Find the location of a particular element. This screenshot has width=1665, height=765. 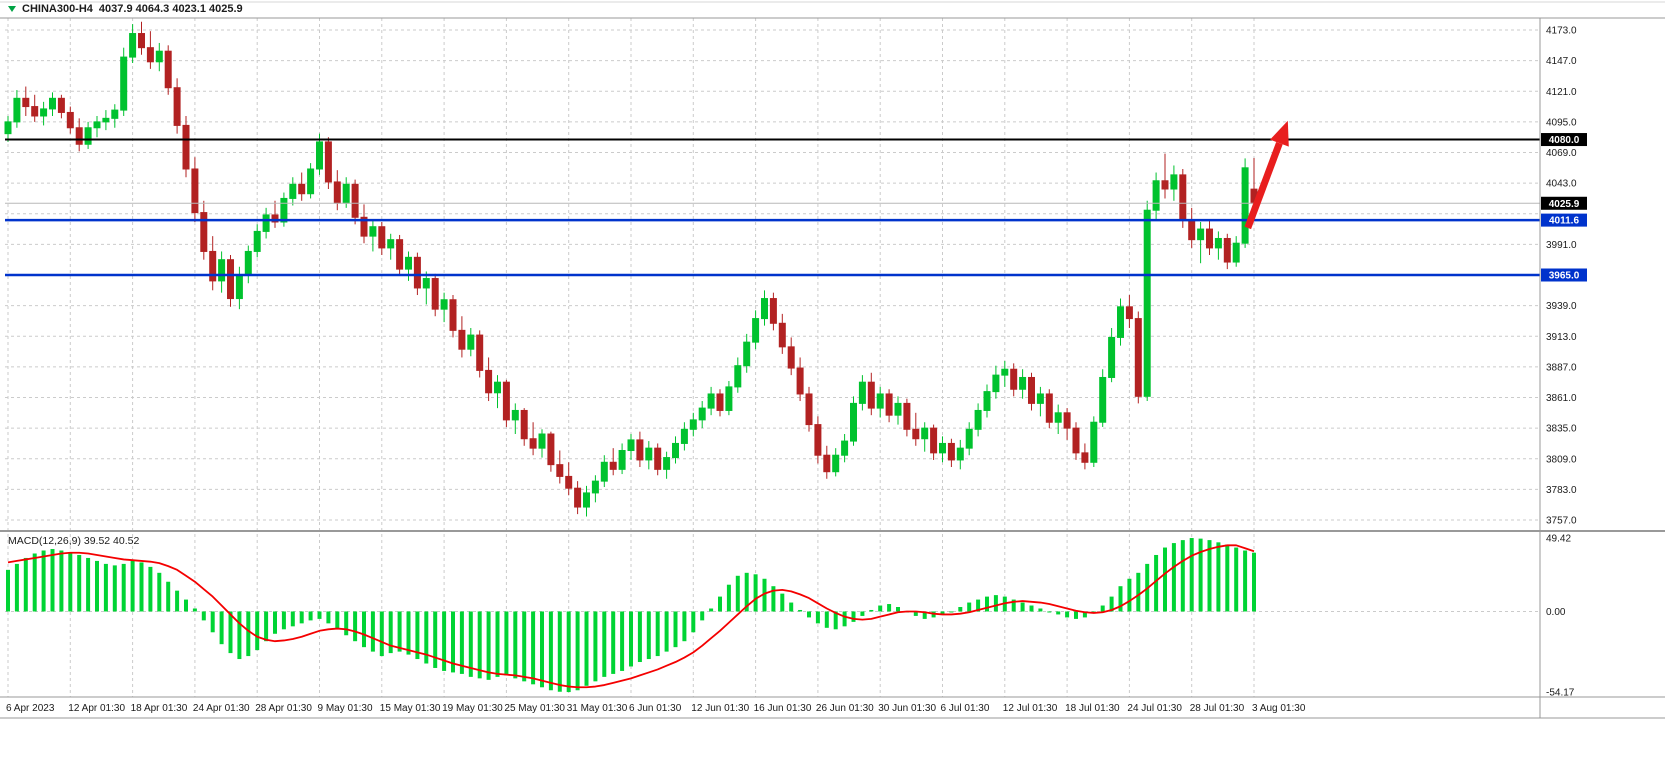

time-axis-label: 19 May 01:30 is located at coordinates (472, 708).